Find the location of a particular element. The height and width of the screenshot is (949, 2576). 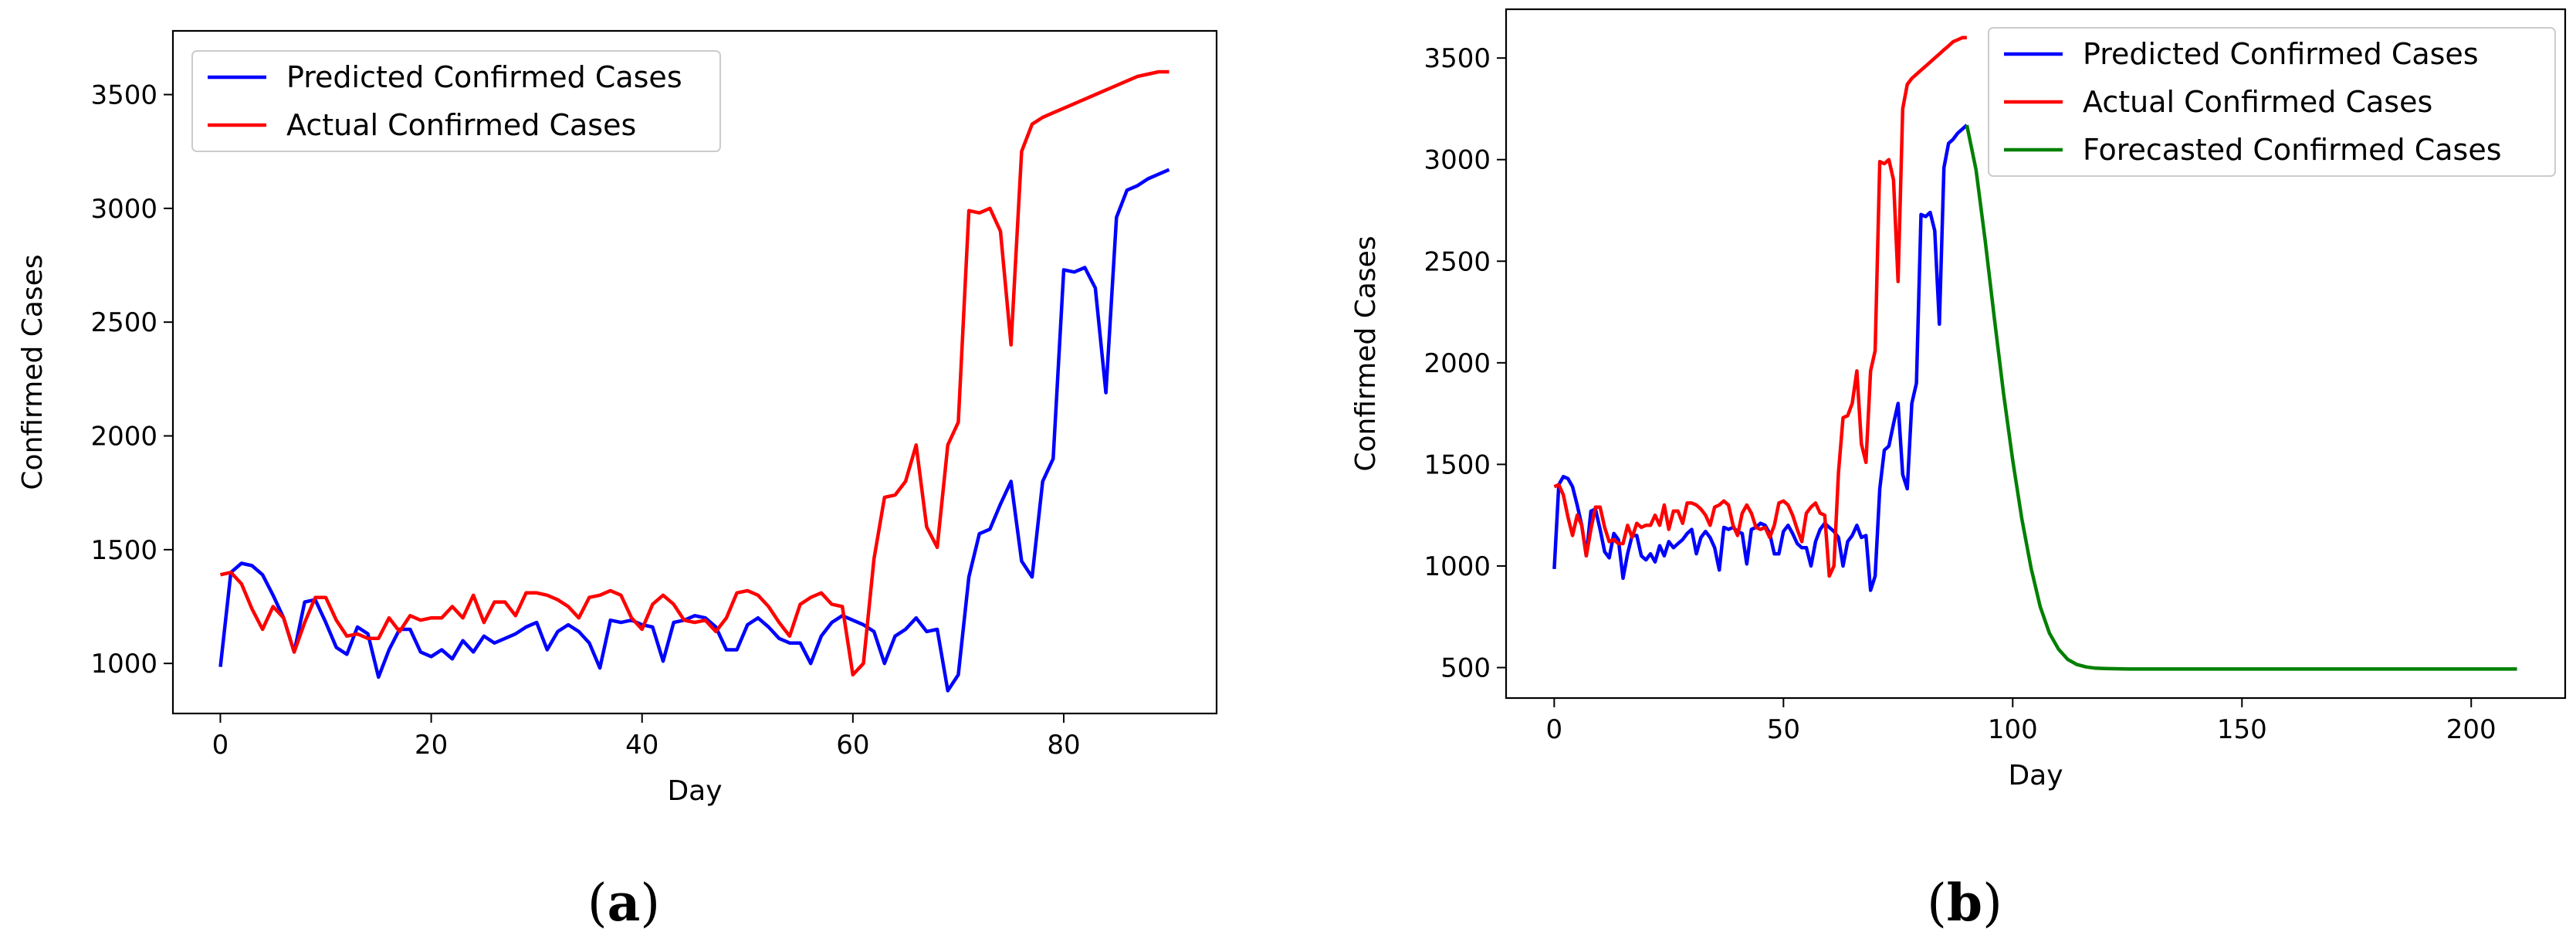

panel-label-a: (a) is located at coordinates (623, 903).